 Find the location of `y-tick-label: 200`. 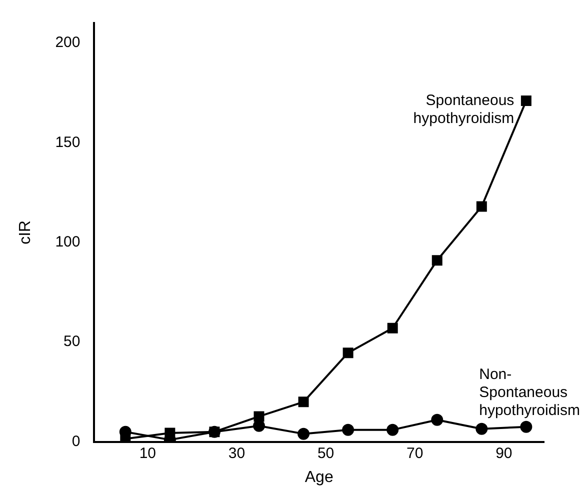

y-tick-label: 200 is located at coordinates (67, 43).